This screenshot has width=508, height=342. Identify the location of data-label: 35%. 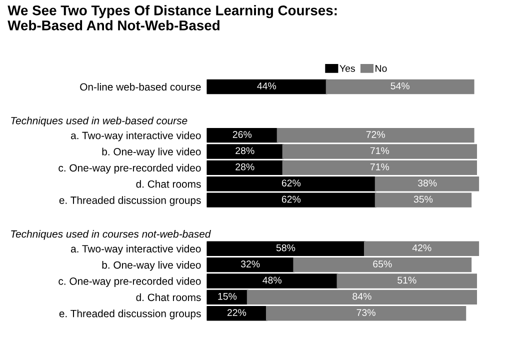
(423, 199).